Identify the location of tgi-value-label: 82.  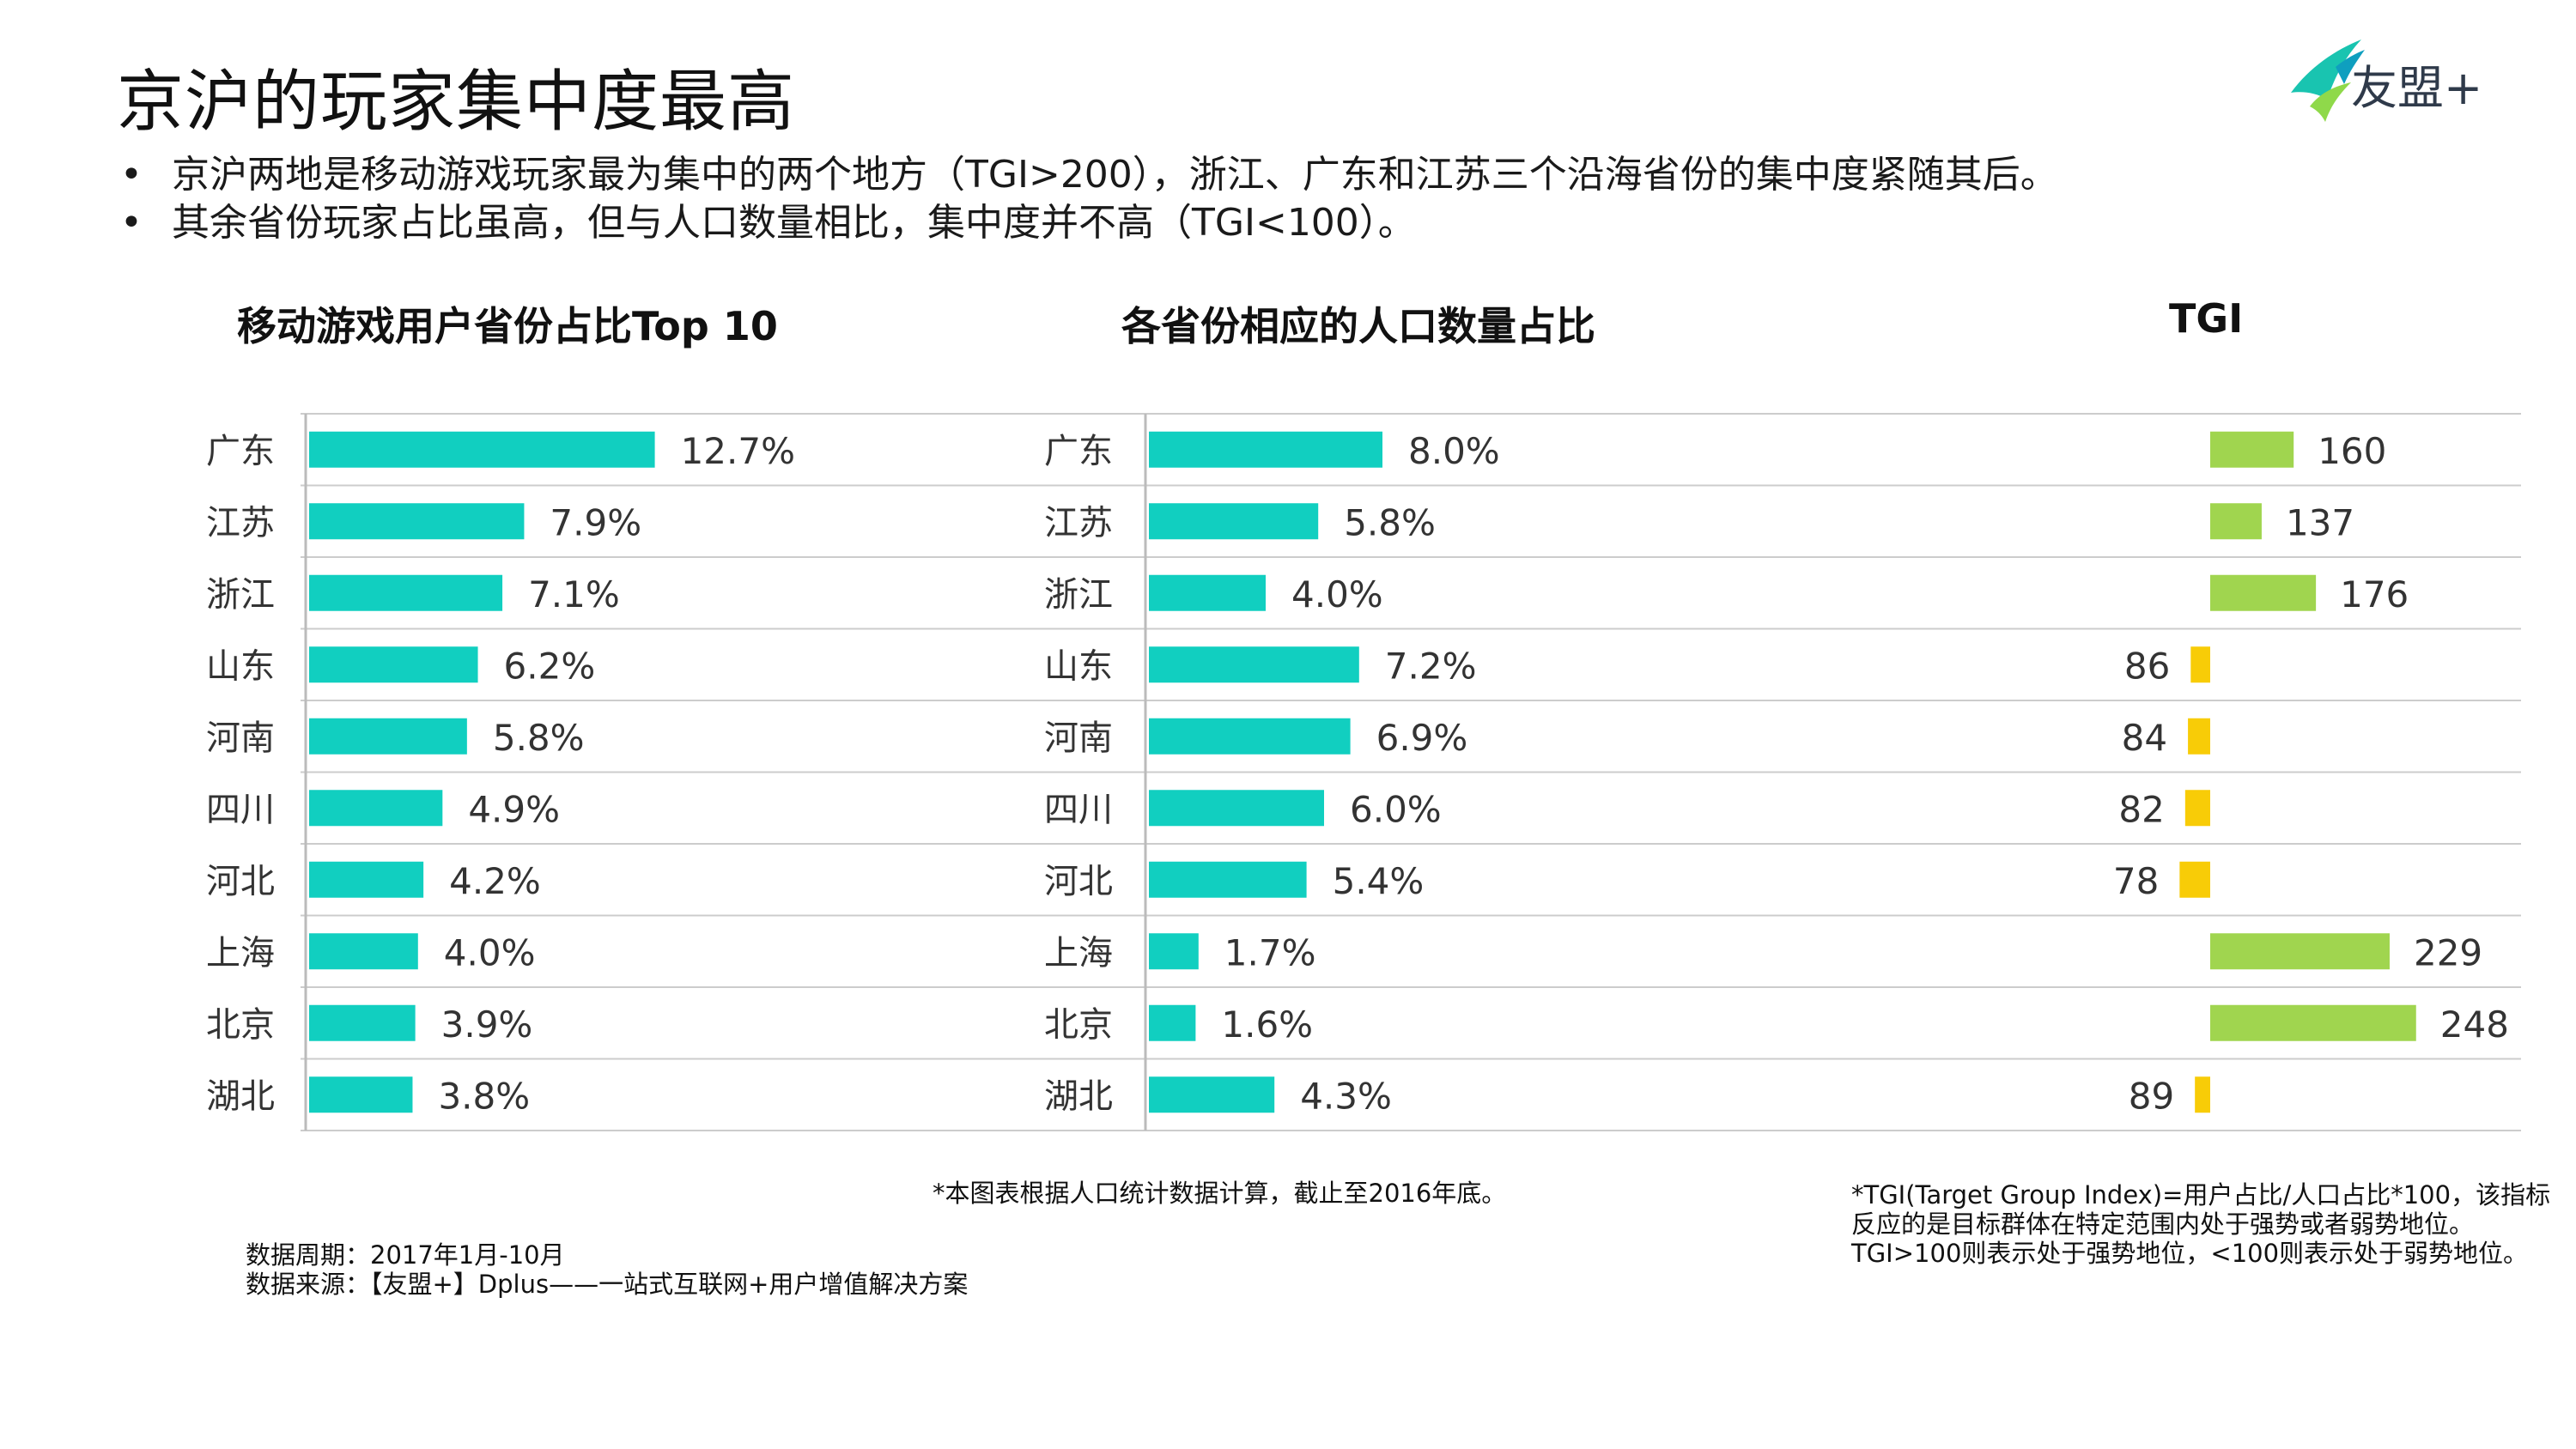
(2141, 809).